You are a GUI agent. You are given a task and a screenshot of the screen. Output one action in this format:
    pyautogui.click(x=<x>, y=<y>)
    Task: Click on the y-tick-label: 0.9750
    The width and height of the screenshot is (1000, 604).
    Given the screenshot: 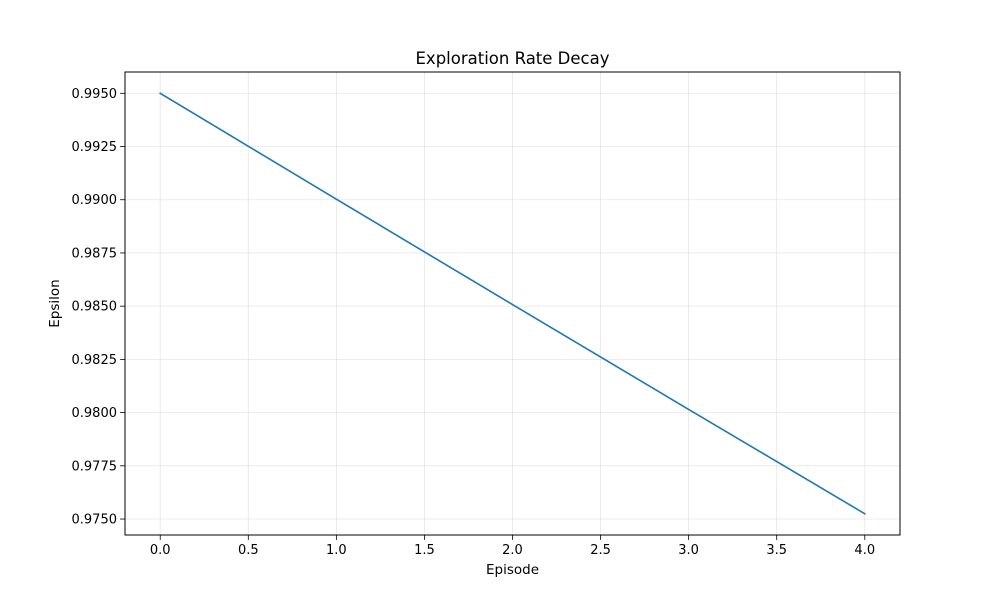 What is the action you would take?
    pyautogui.click(x=95, y=520)
    